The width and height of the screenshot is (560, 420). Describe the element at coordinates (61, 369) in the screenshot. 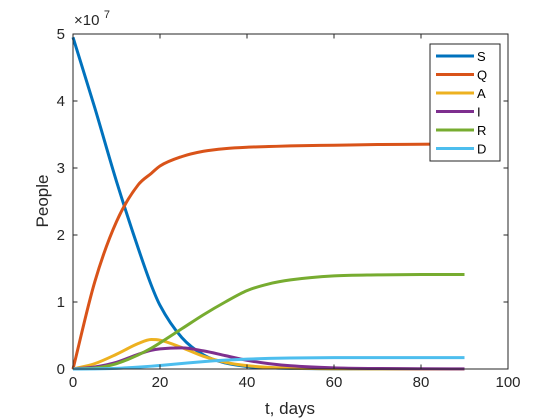

I see `y-tick-label: 0` at that location.